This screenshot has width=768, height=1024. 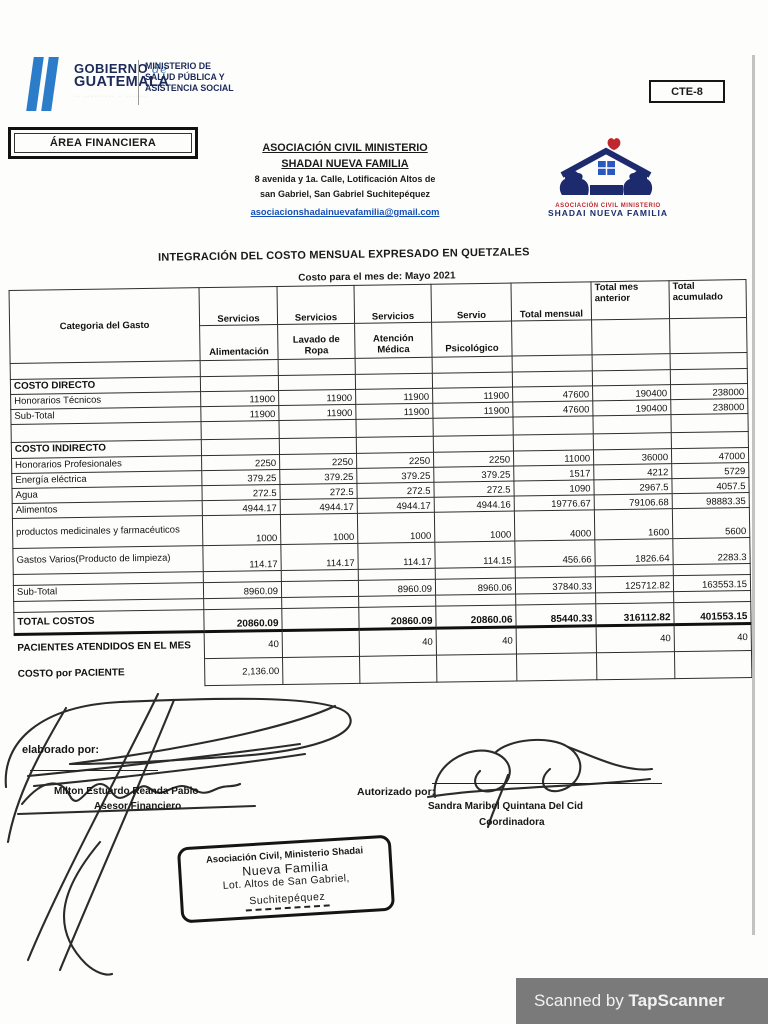 What do you see at coordinates (475, 587) in the screenshot?
I see `cell-value: 8960.06` at bounding box center [475, 587].